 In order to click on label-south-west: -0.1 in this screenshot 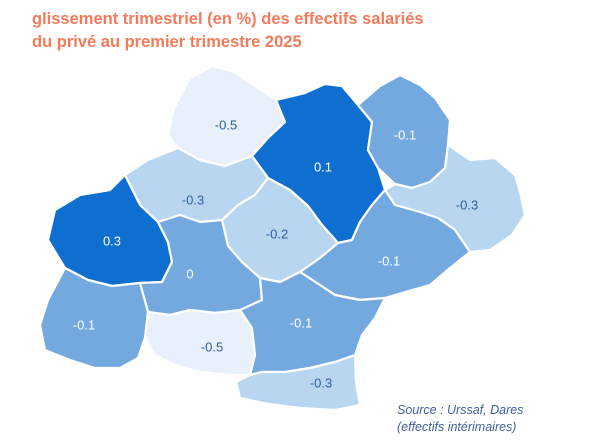, I will do `click(84, 324)`.